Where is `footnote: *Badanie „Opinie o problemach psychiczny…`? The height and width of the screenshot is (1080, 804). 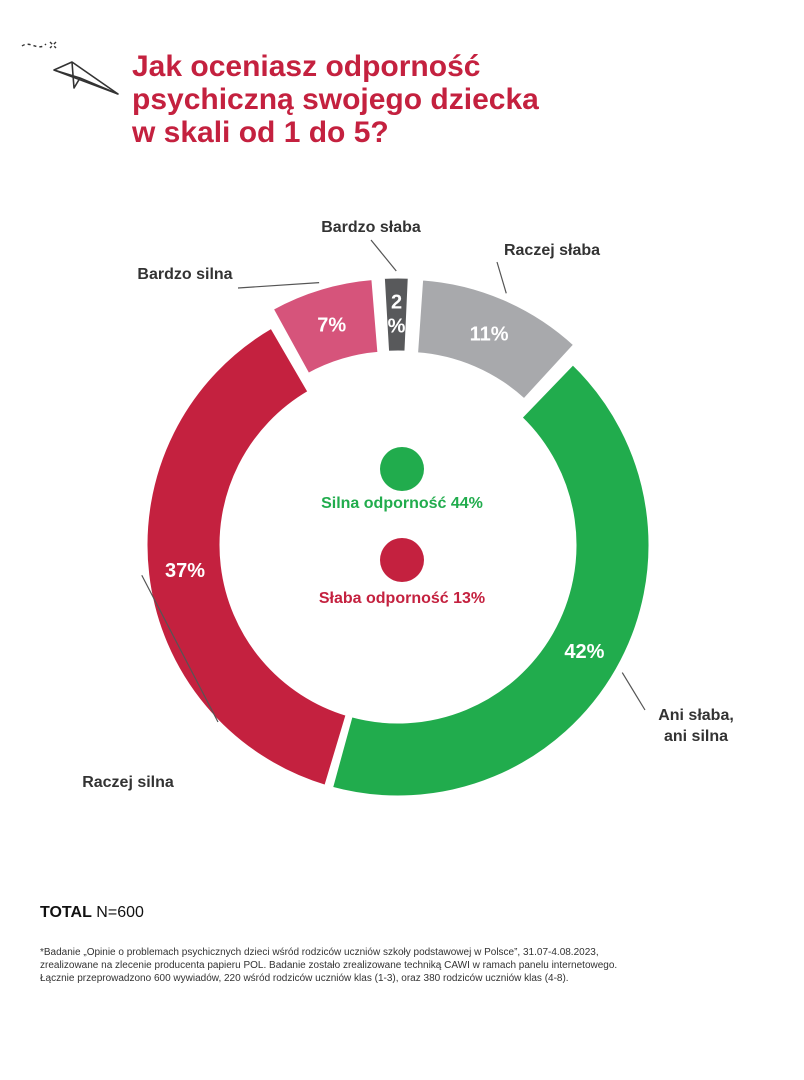
footnote: *Badanie „Opinie o problemach psychiczny… is located at coordinates (329, 965).